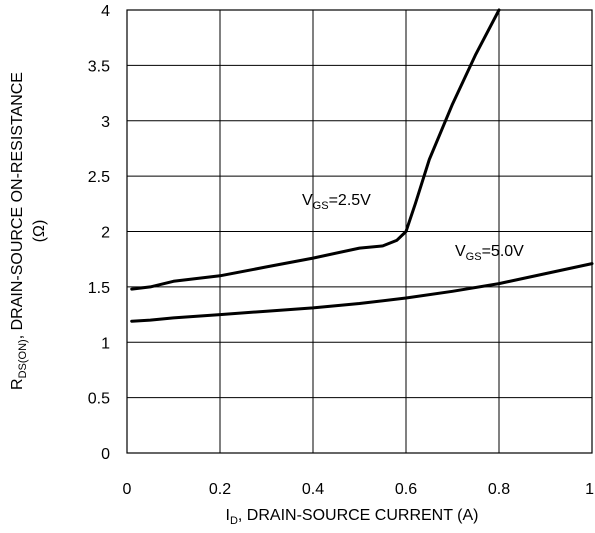 The height and width of the screenshot is (533, 595). What do you see at coordinates (336, 202) in the screenshot?
I see `series-label-vgs-2-5v: VGS=2.5V` at bounding box center [336, 202].